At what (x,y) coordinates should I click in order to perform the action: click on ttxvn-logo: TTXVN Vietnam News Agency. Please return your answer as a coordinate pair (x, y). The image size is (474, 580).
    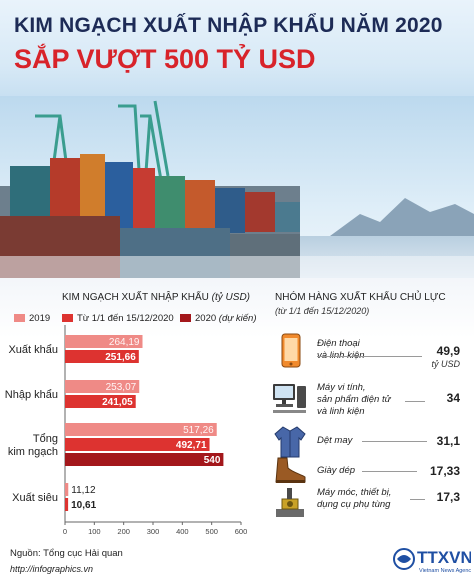
    Looking at the image, I should click on (433, 559).